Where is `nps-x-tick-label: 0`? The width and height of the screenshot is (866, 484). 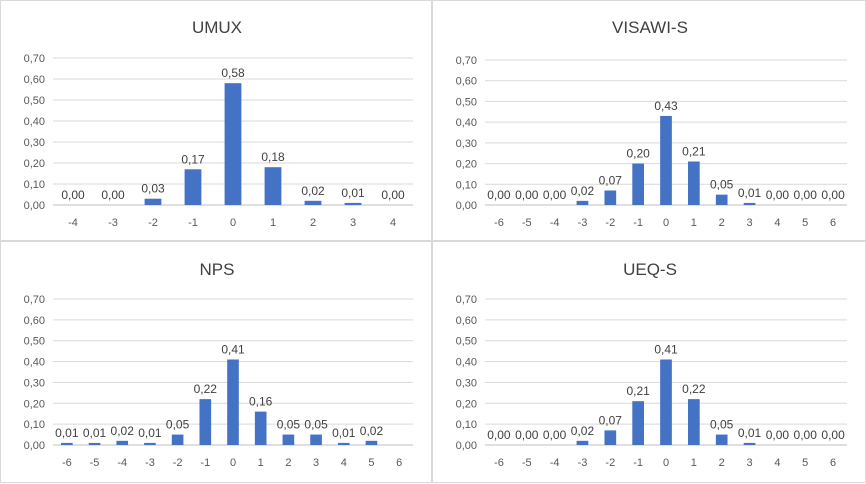 nps-x-tick-label: 0 is located at coordinates (233, 463).